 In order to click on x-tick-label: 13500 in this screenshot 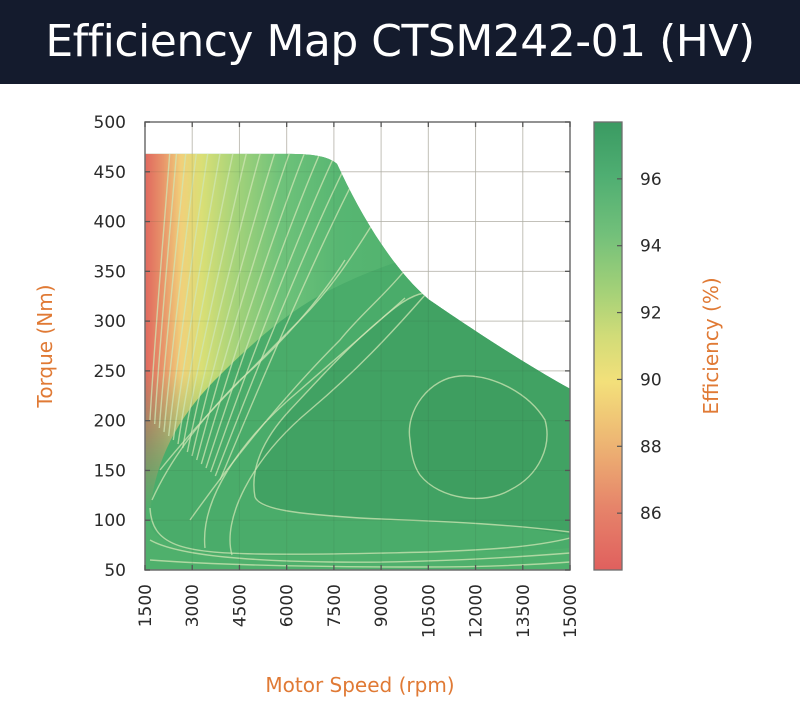, I will do `click(524, 611)`.